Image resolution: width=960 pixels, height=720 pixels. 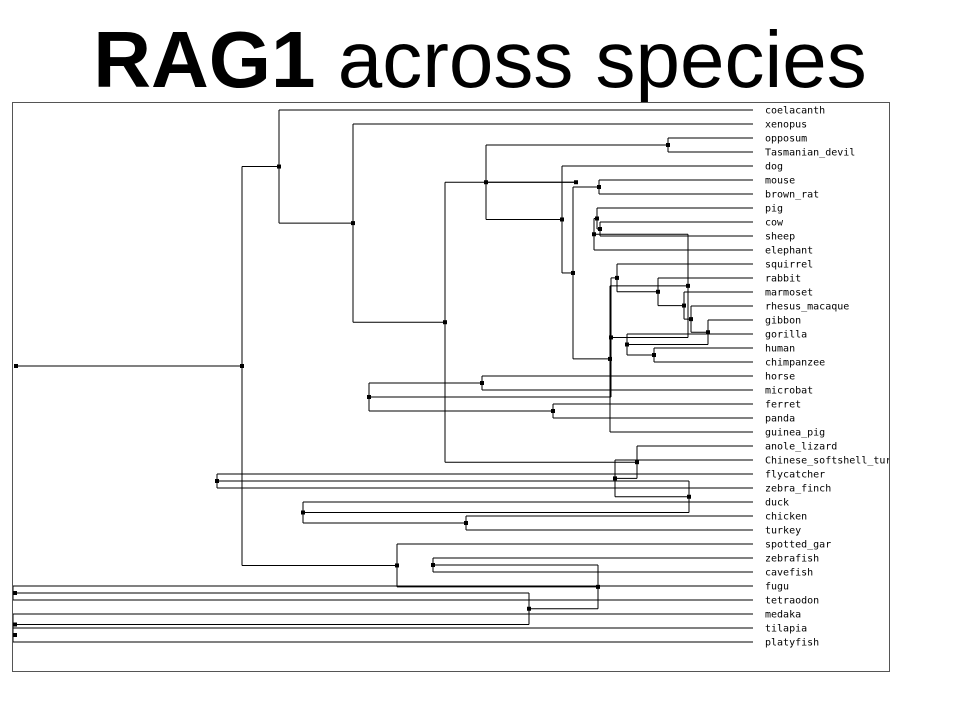 I want to click on tip-label-chimpanzee: chimpanzee, so click(x=795, y=363).